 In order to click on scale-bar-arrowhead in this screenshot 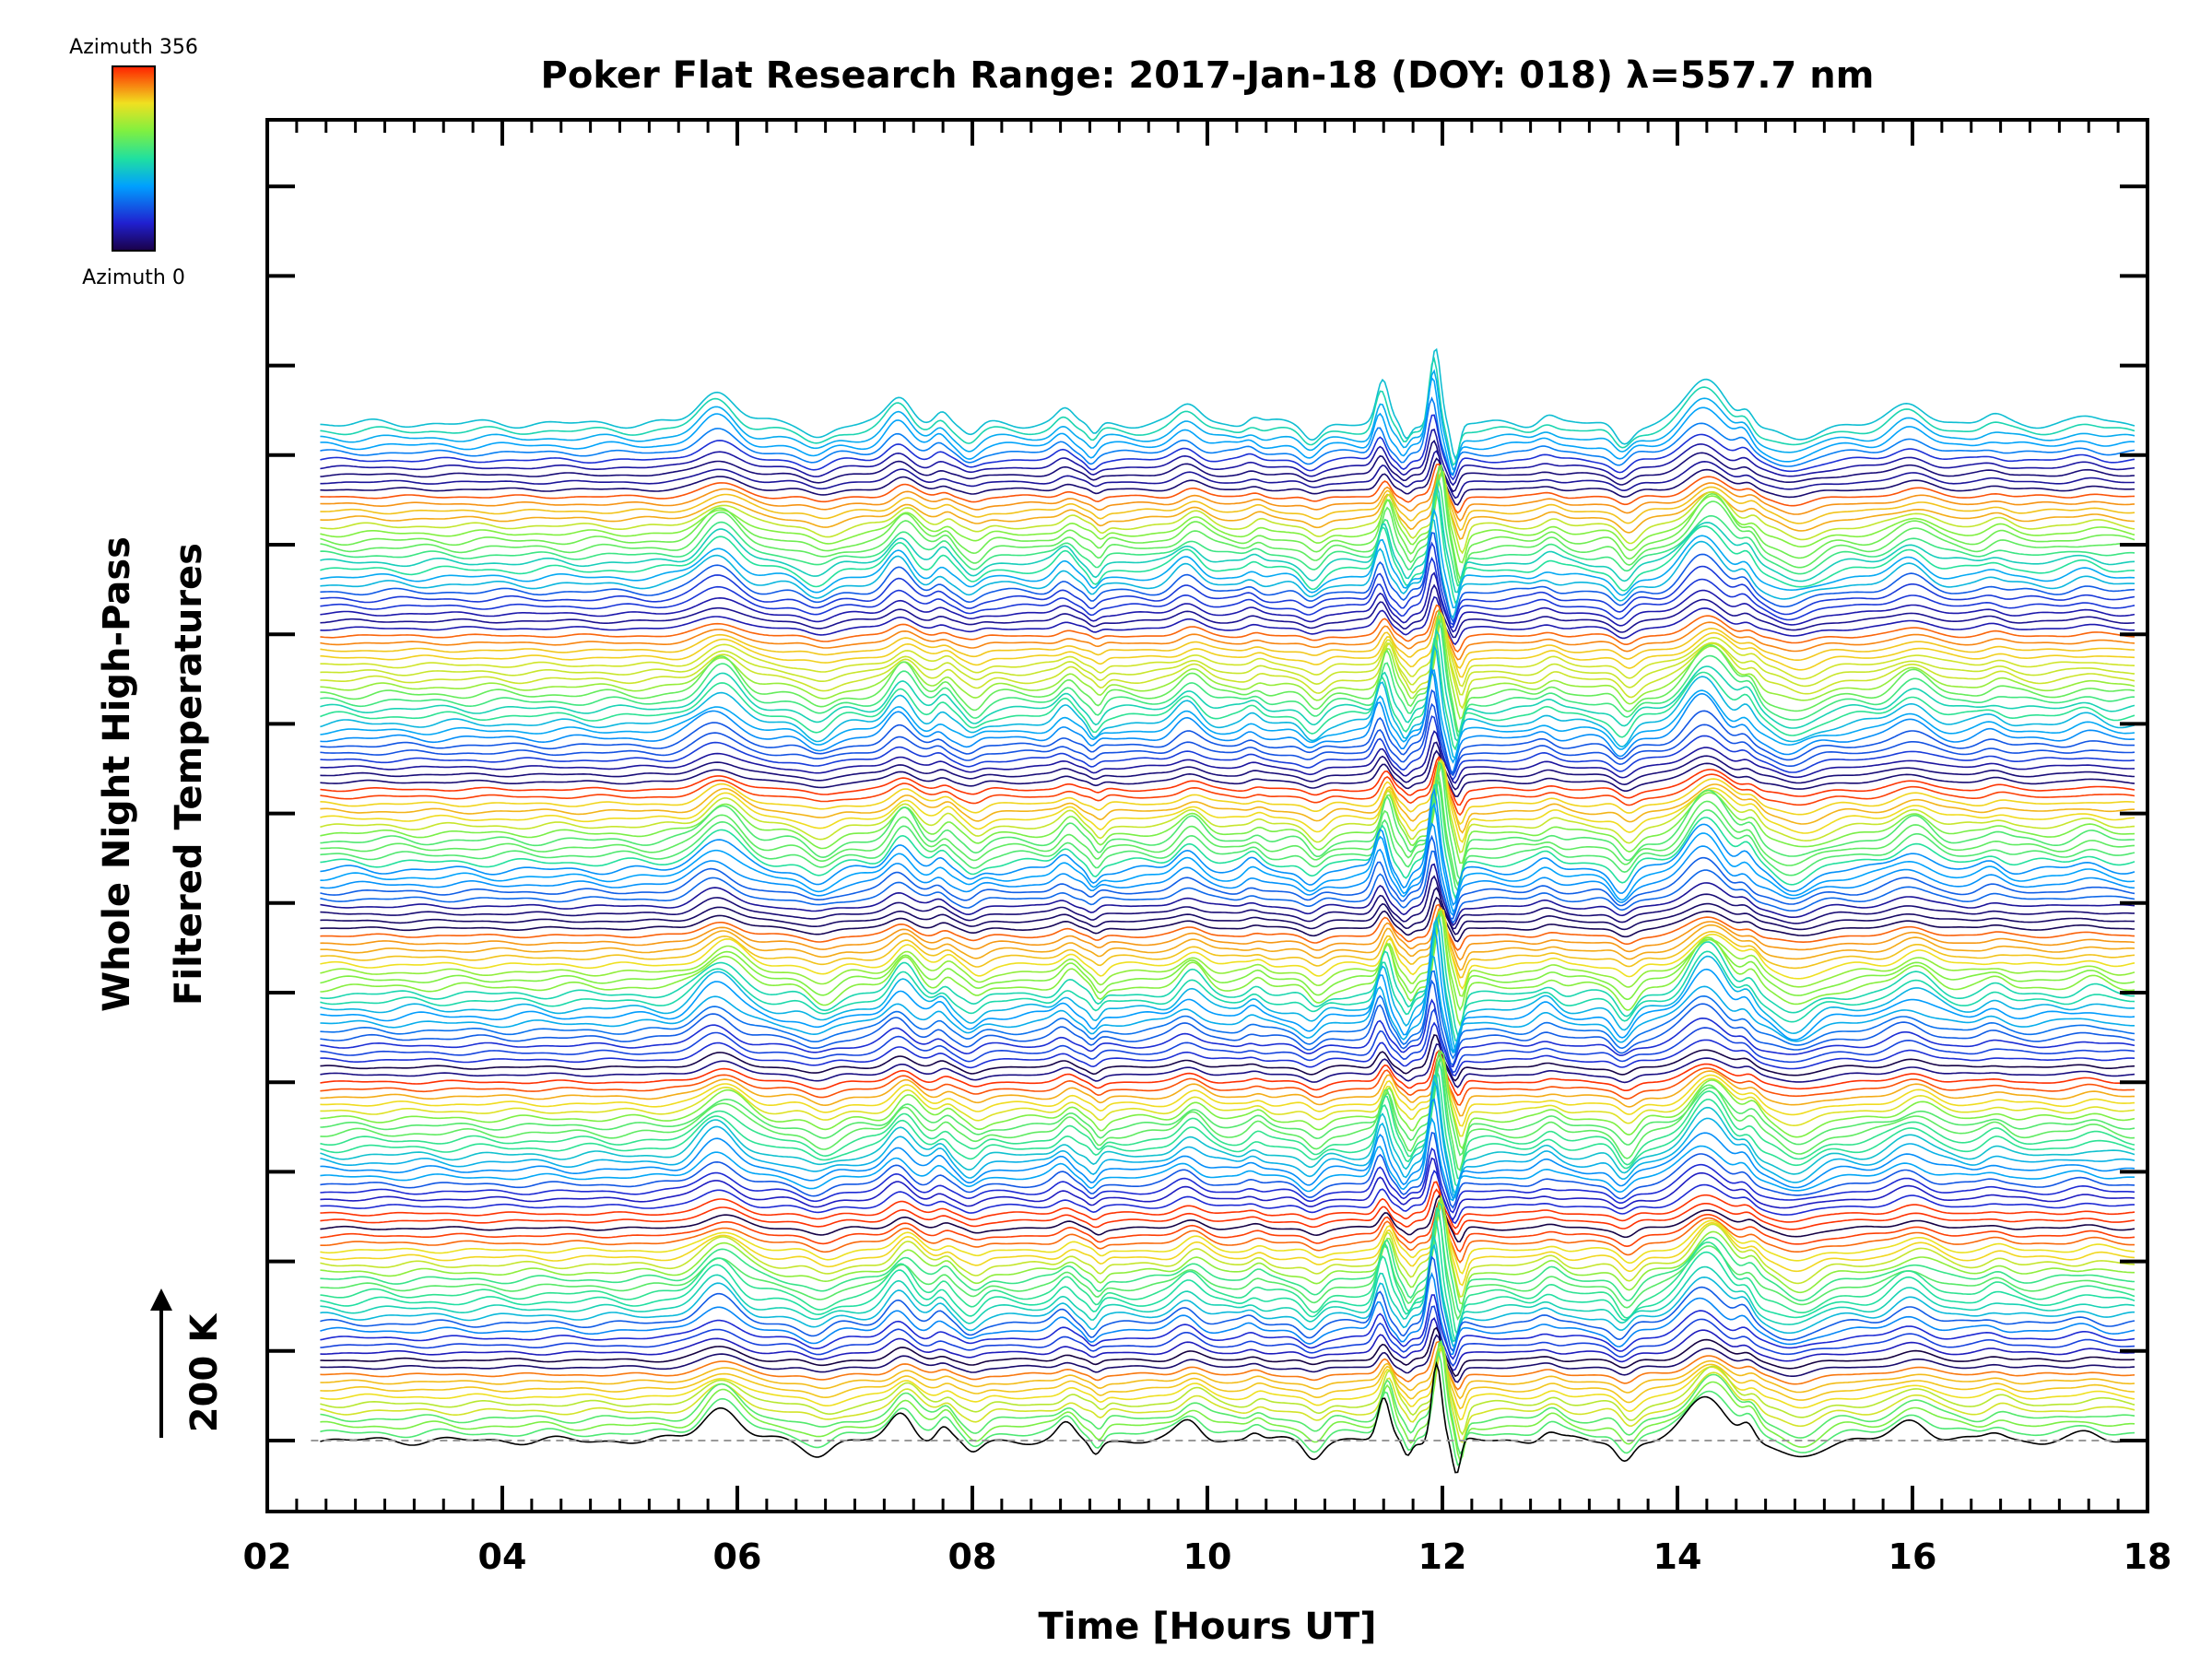, I will do `click(161, 1299)`.